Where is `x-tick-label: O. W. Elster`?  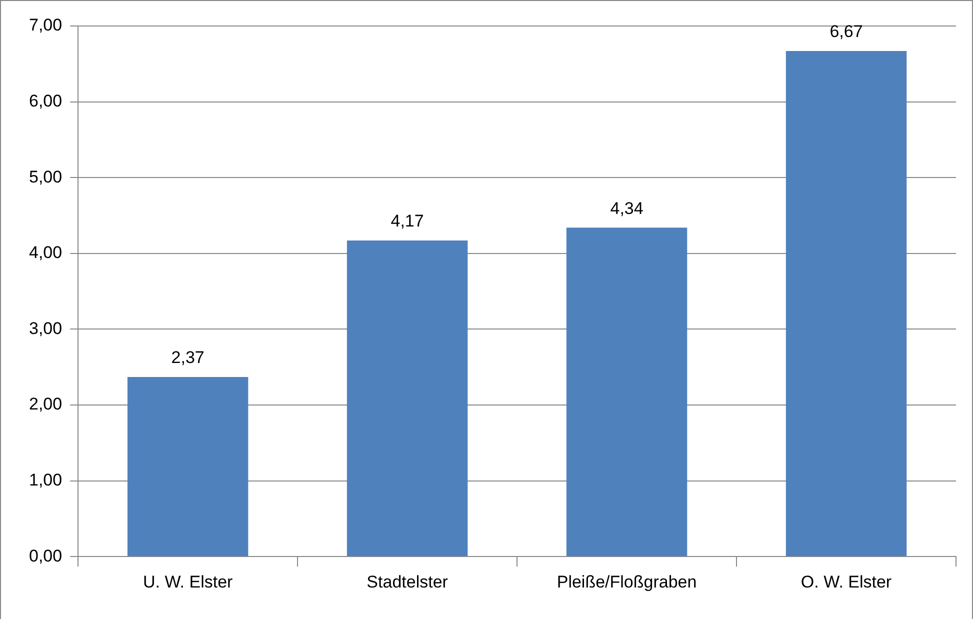
x-tick-label: O. W. Elster is located at coordinates (846, 582).